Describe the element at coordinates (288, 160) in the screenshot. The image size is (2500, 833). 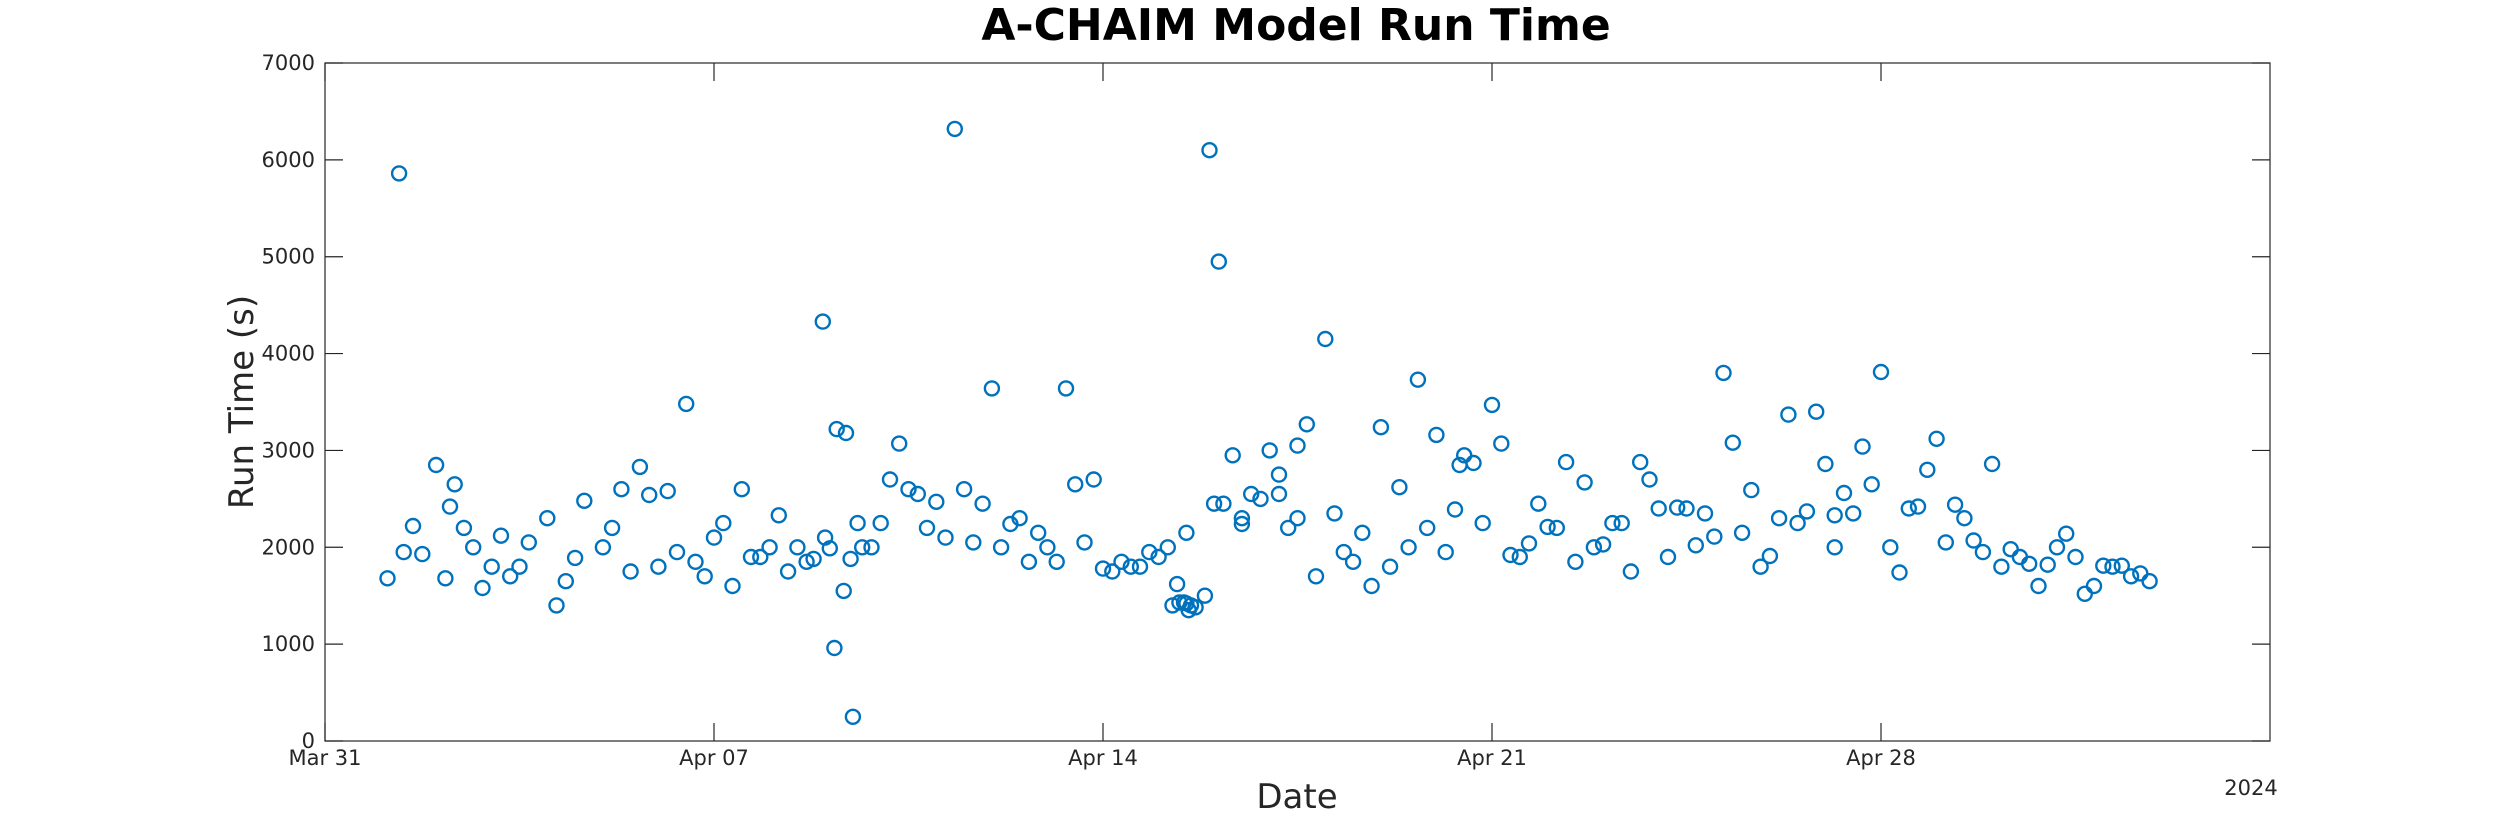
I see `y-tick-label: 6000` at that location.